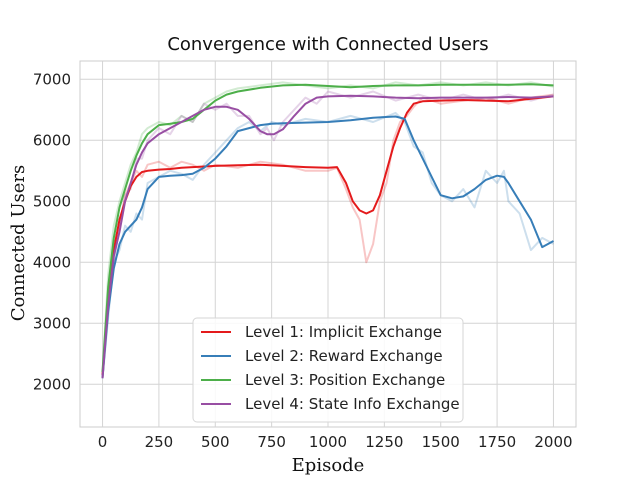 The height and width of the screenshot is (480, 640). I want to click on x-axis-ticks: 0 250 500 750 1000 1250 1500 1750 2000, so click(335, 442).